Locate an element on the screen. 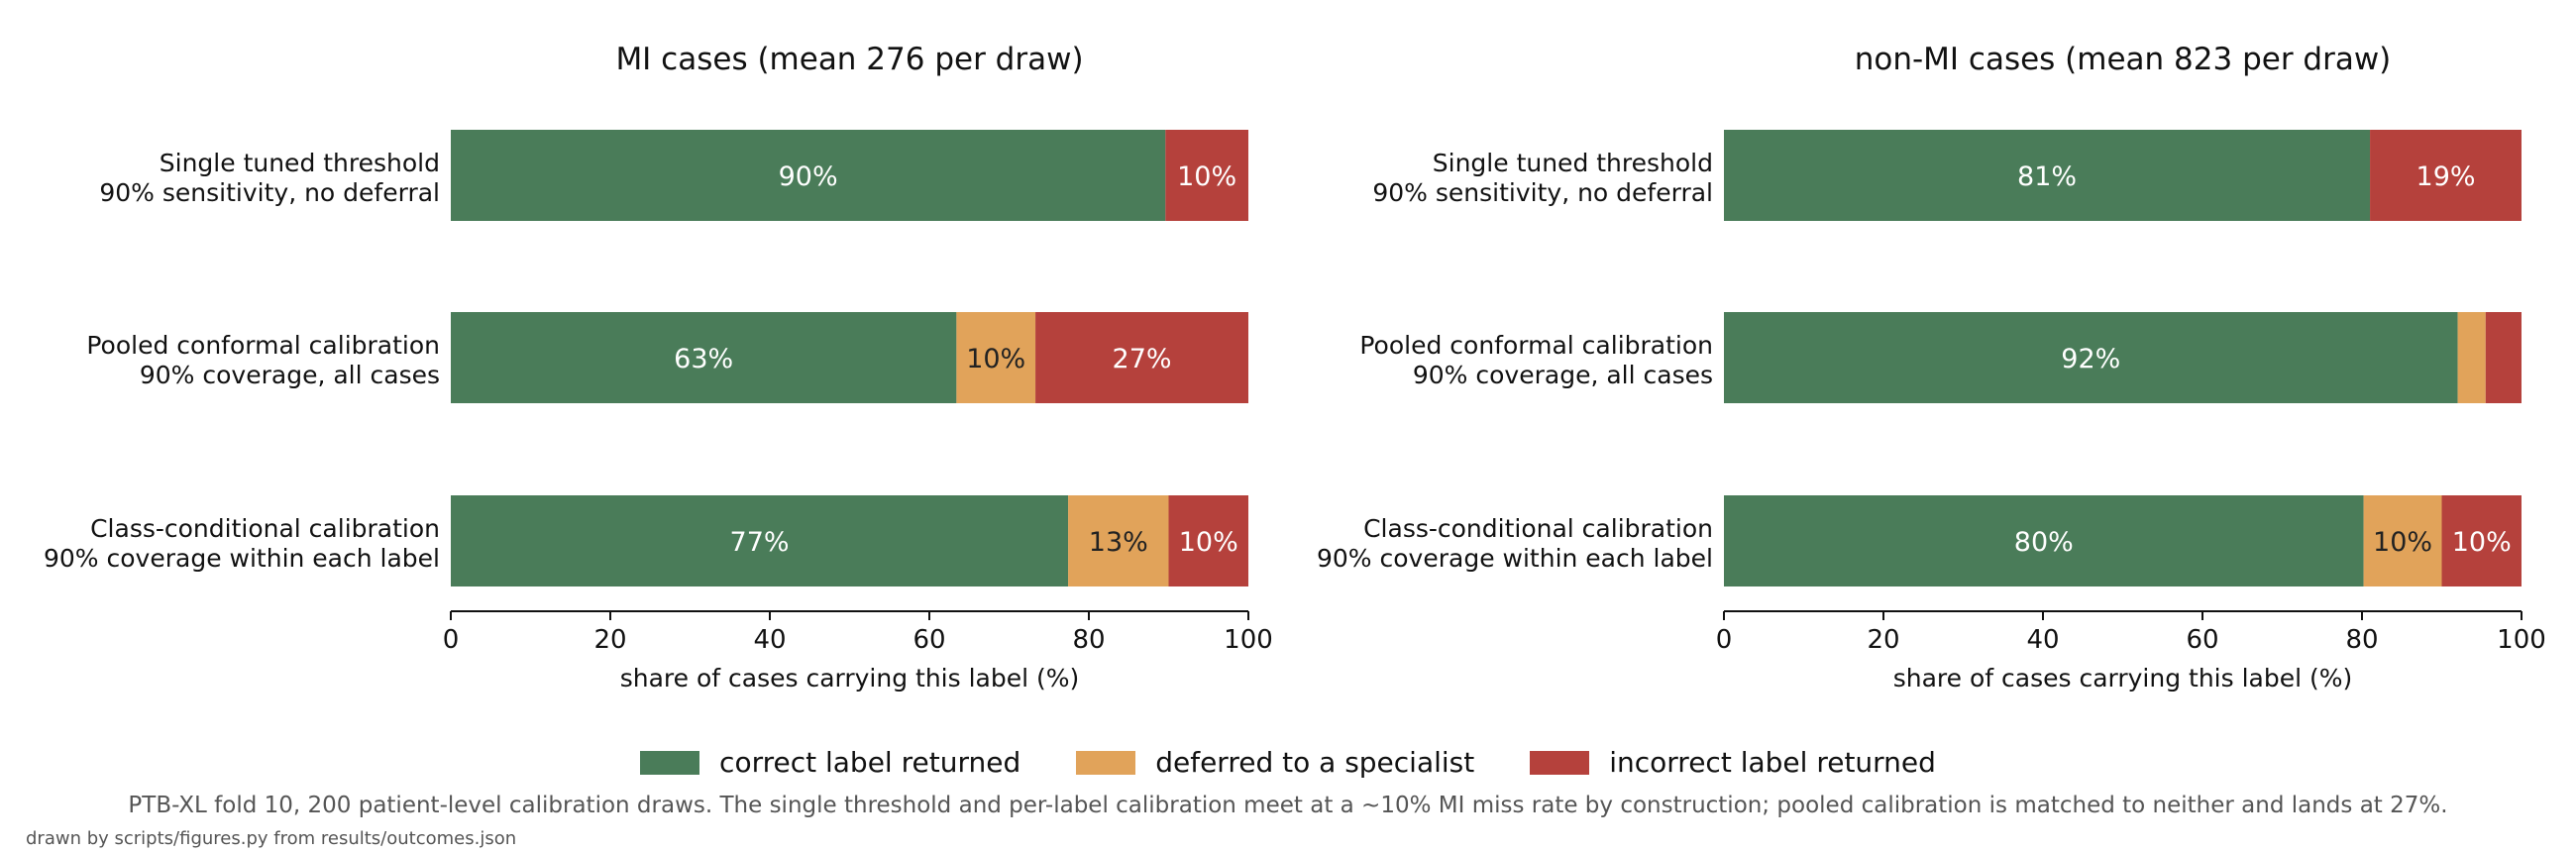 The image size is (2576, 852). panel-1-bar-3-correct is located at coordinates (760, 540).